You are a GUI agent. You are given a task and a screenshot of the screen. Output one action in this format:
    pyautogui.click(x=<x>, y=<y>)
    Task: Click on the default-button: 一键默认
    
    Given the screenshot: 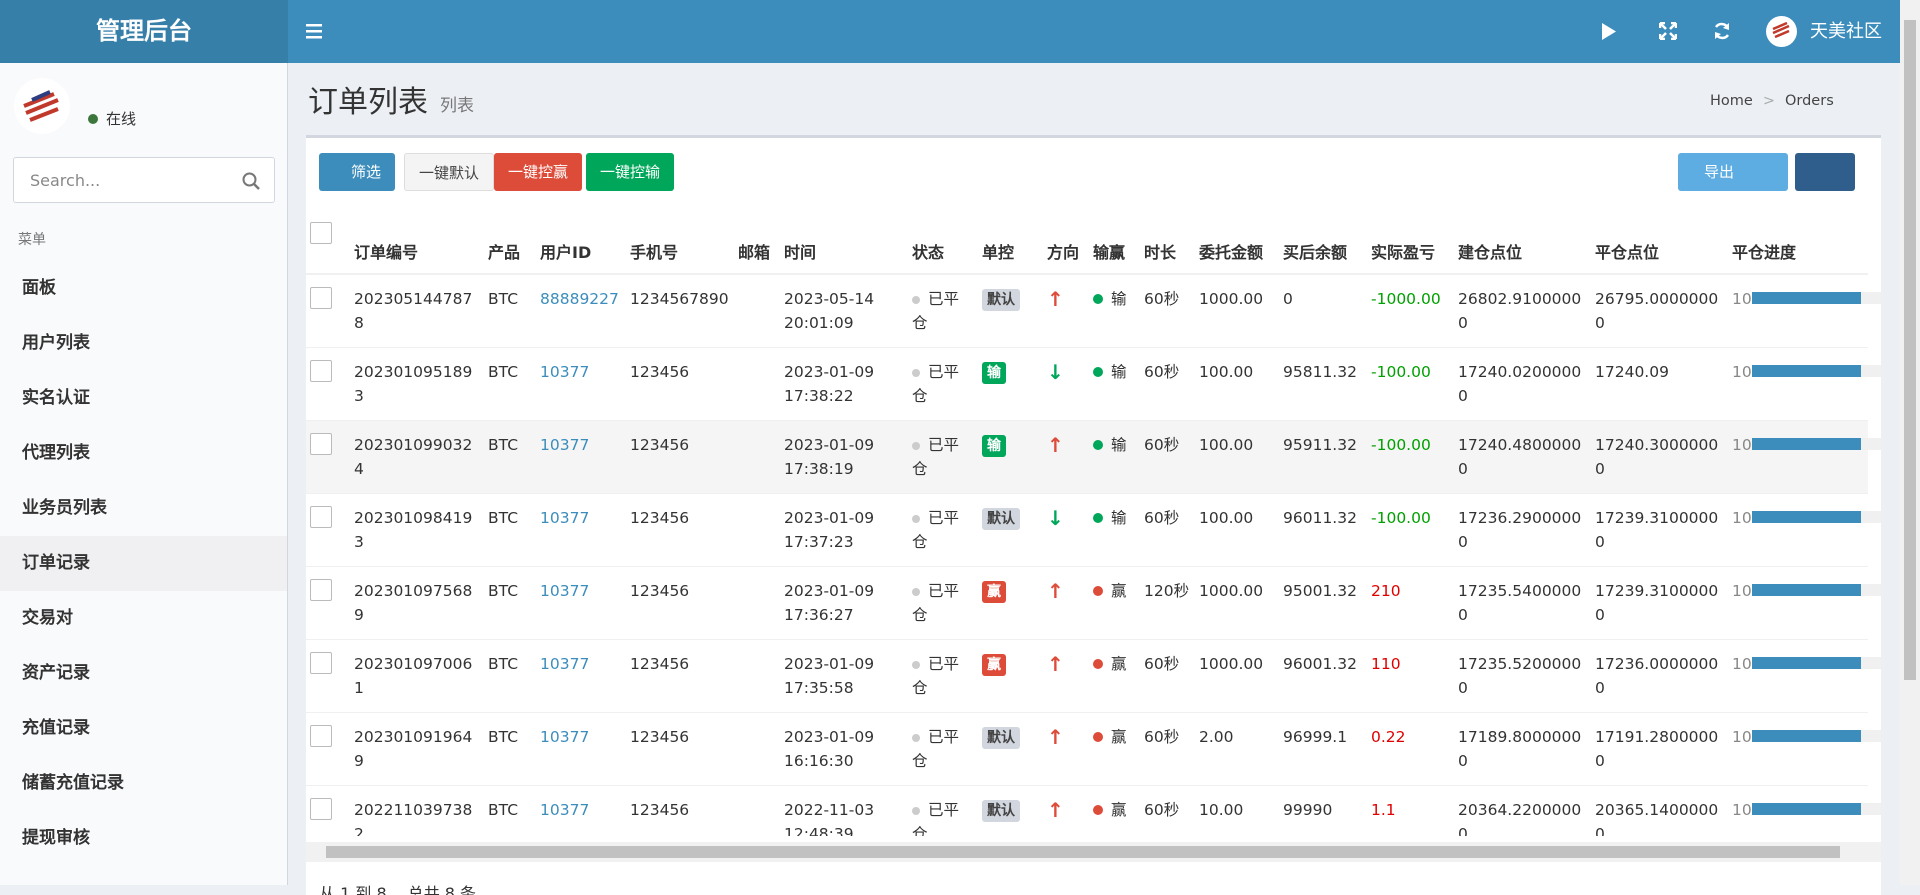 What is the action you would take?
    pyautogui.click(x=449, y=172)
    